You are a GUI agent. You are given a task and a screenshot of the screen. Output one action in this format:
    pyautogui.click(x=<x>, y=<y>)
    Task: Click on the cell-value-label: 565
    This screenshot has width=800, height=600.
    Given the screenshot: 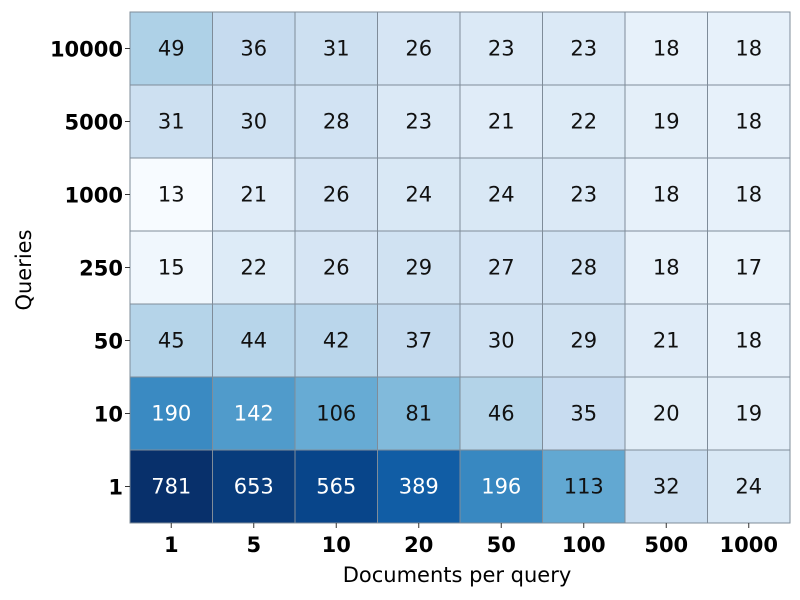 What is the action you would take?
    pyautogui.click(x=336, y=487)
    